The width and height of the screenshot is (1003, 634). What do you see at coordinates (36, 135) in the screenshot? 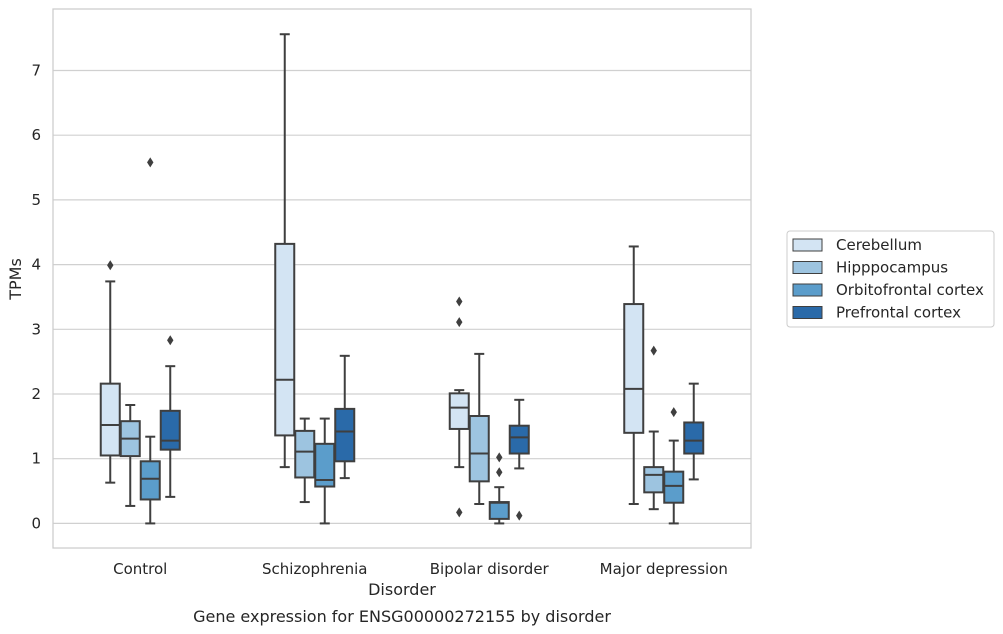
I see `y-tick-label: 6` at bounding box center [36, 135].